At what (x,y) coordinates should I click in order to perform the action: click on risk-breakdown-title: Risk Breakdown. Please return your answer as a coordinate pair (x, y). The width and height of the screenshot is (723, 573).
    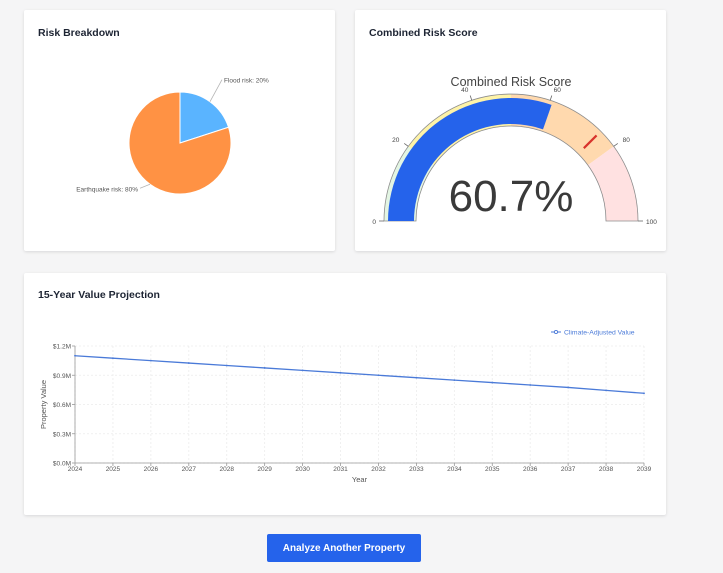
    Looking at the image, I should click on (79, 33).